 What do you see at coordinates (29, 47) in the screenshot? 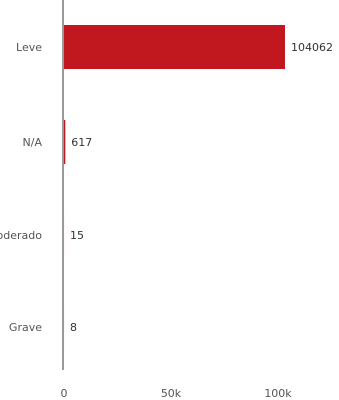
I see `category-label: Leve` at bounding box center [29, 47].